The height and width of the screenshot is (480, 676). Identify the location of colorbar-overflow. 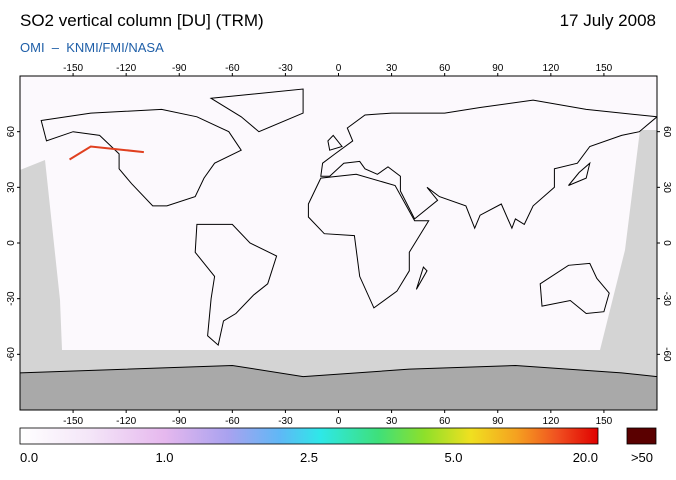
(641, 436).